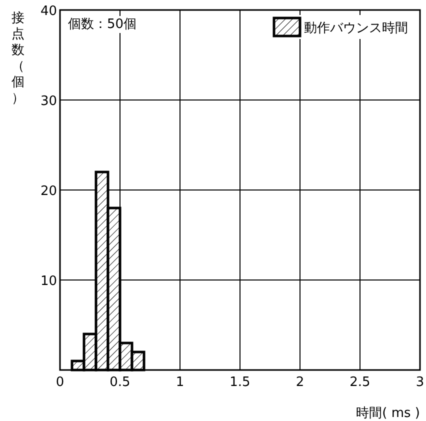  Describe the element at coordinates (18, 58) in the screenshot. I see `y-axis-title: 接点数（個）` at that location.